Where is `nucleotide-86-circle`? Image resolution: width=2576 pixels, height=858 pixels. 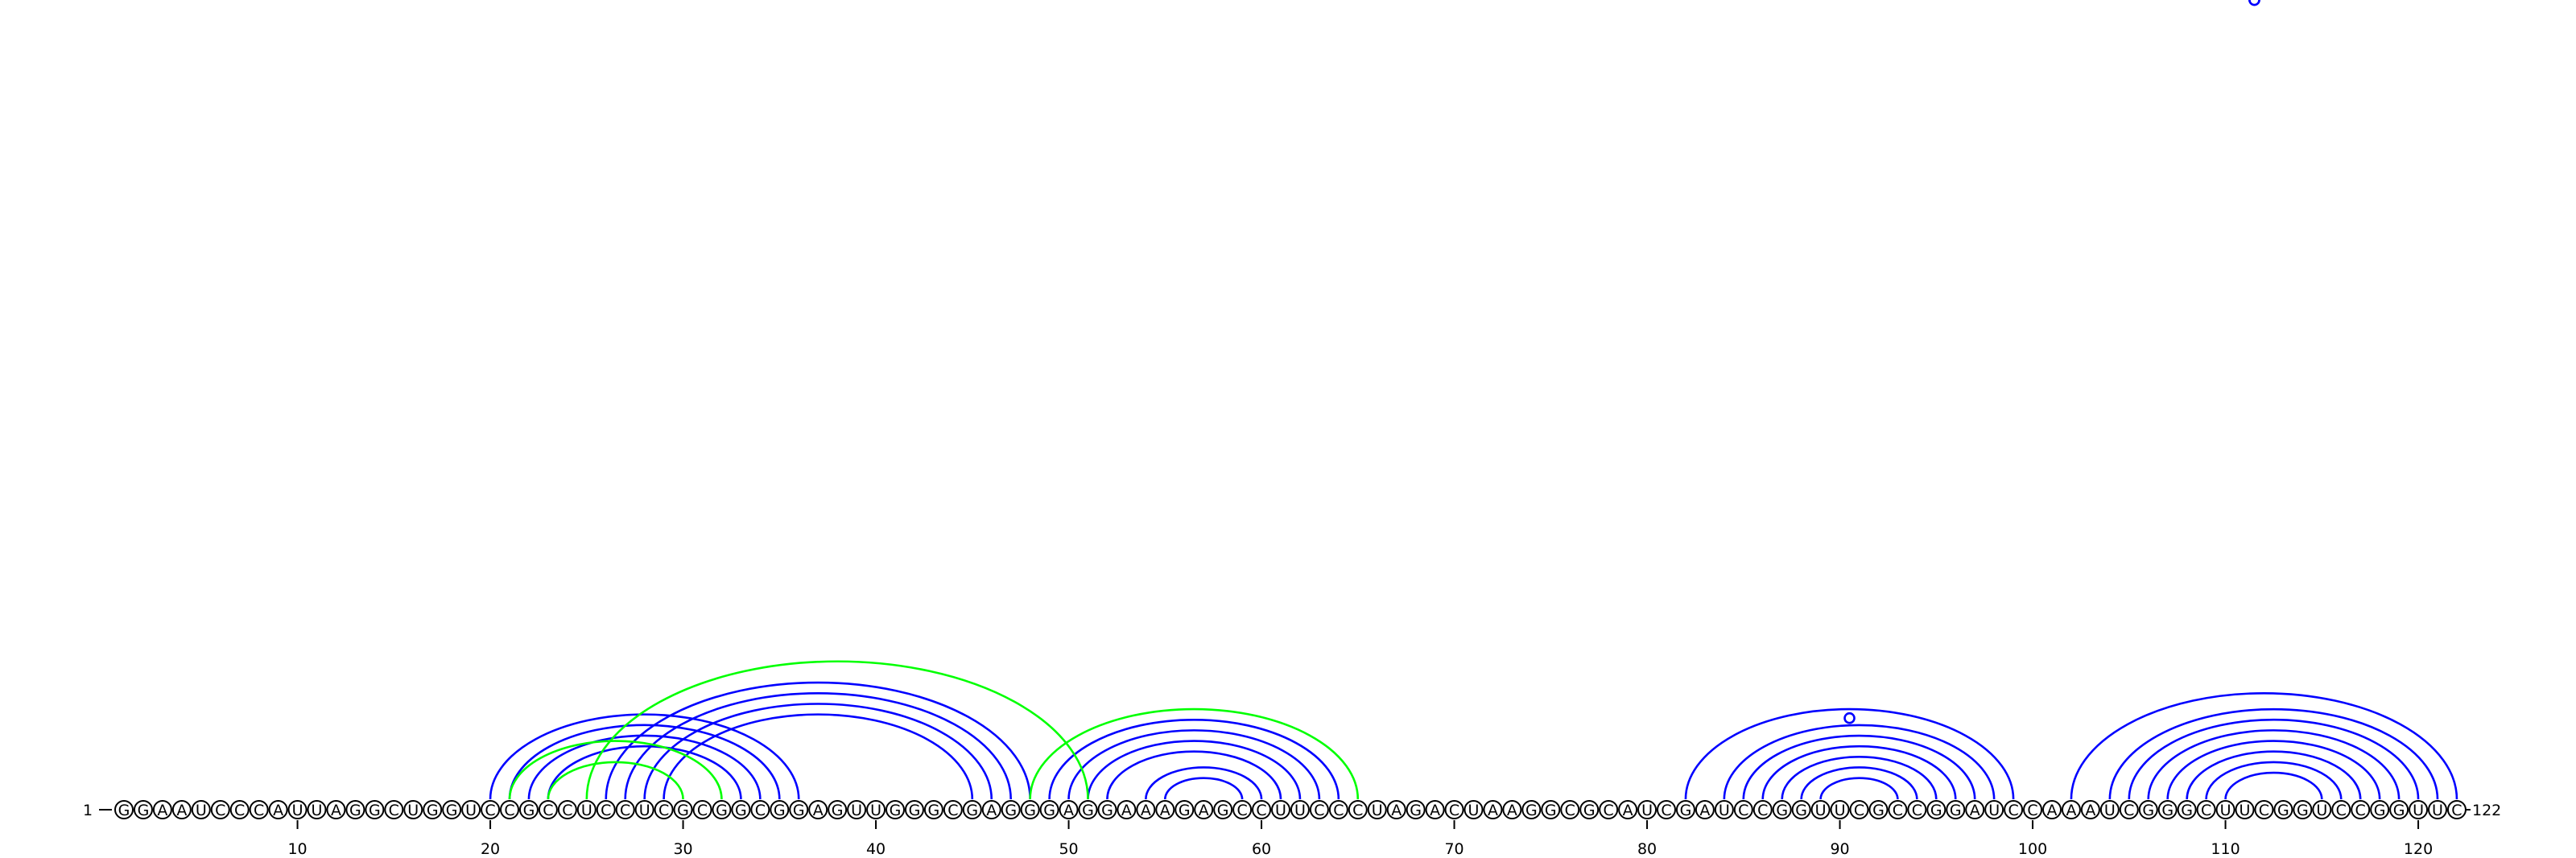
nucleotide-86-circle is located at coordinates (1763, 809).